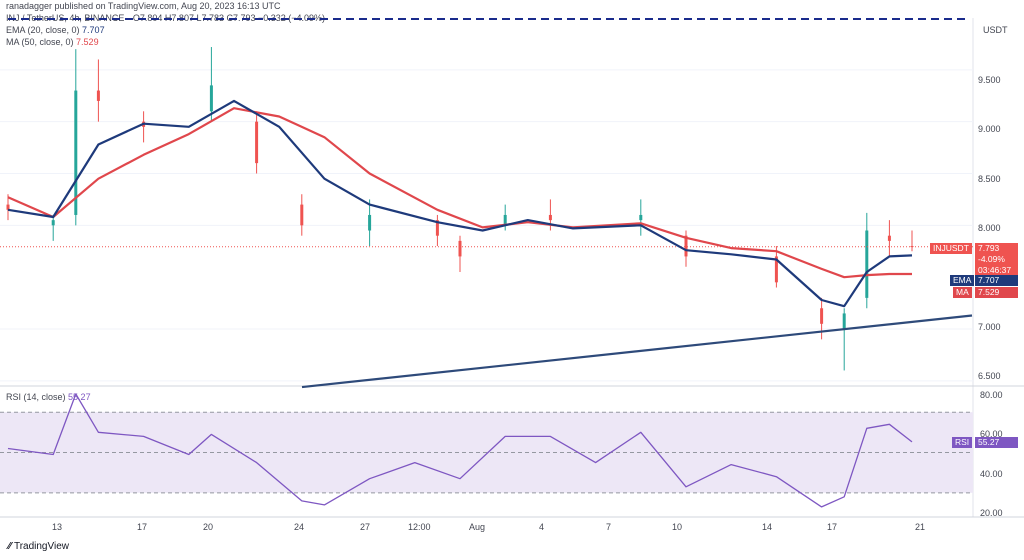 This screenshot has width=1024, height=560. I want to click on rsi-legend: RSI (14, close) 55.27, so click(48, 397).